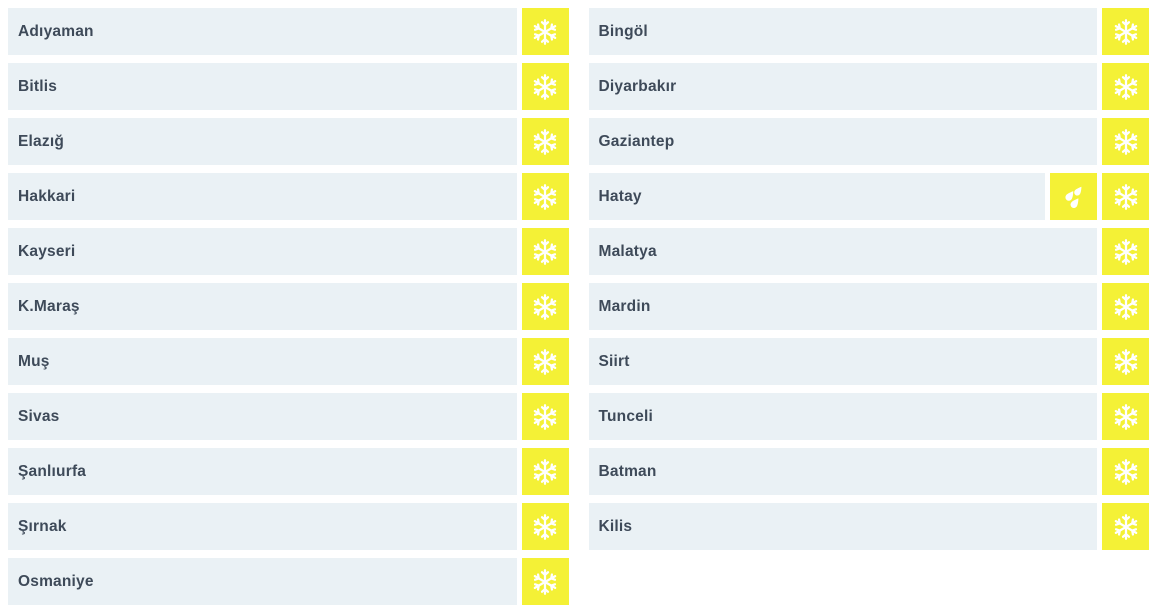  I want to click on list-item: Diyarbakır, so click(868, 86).